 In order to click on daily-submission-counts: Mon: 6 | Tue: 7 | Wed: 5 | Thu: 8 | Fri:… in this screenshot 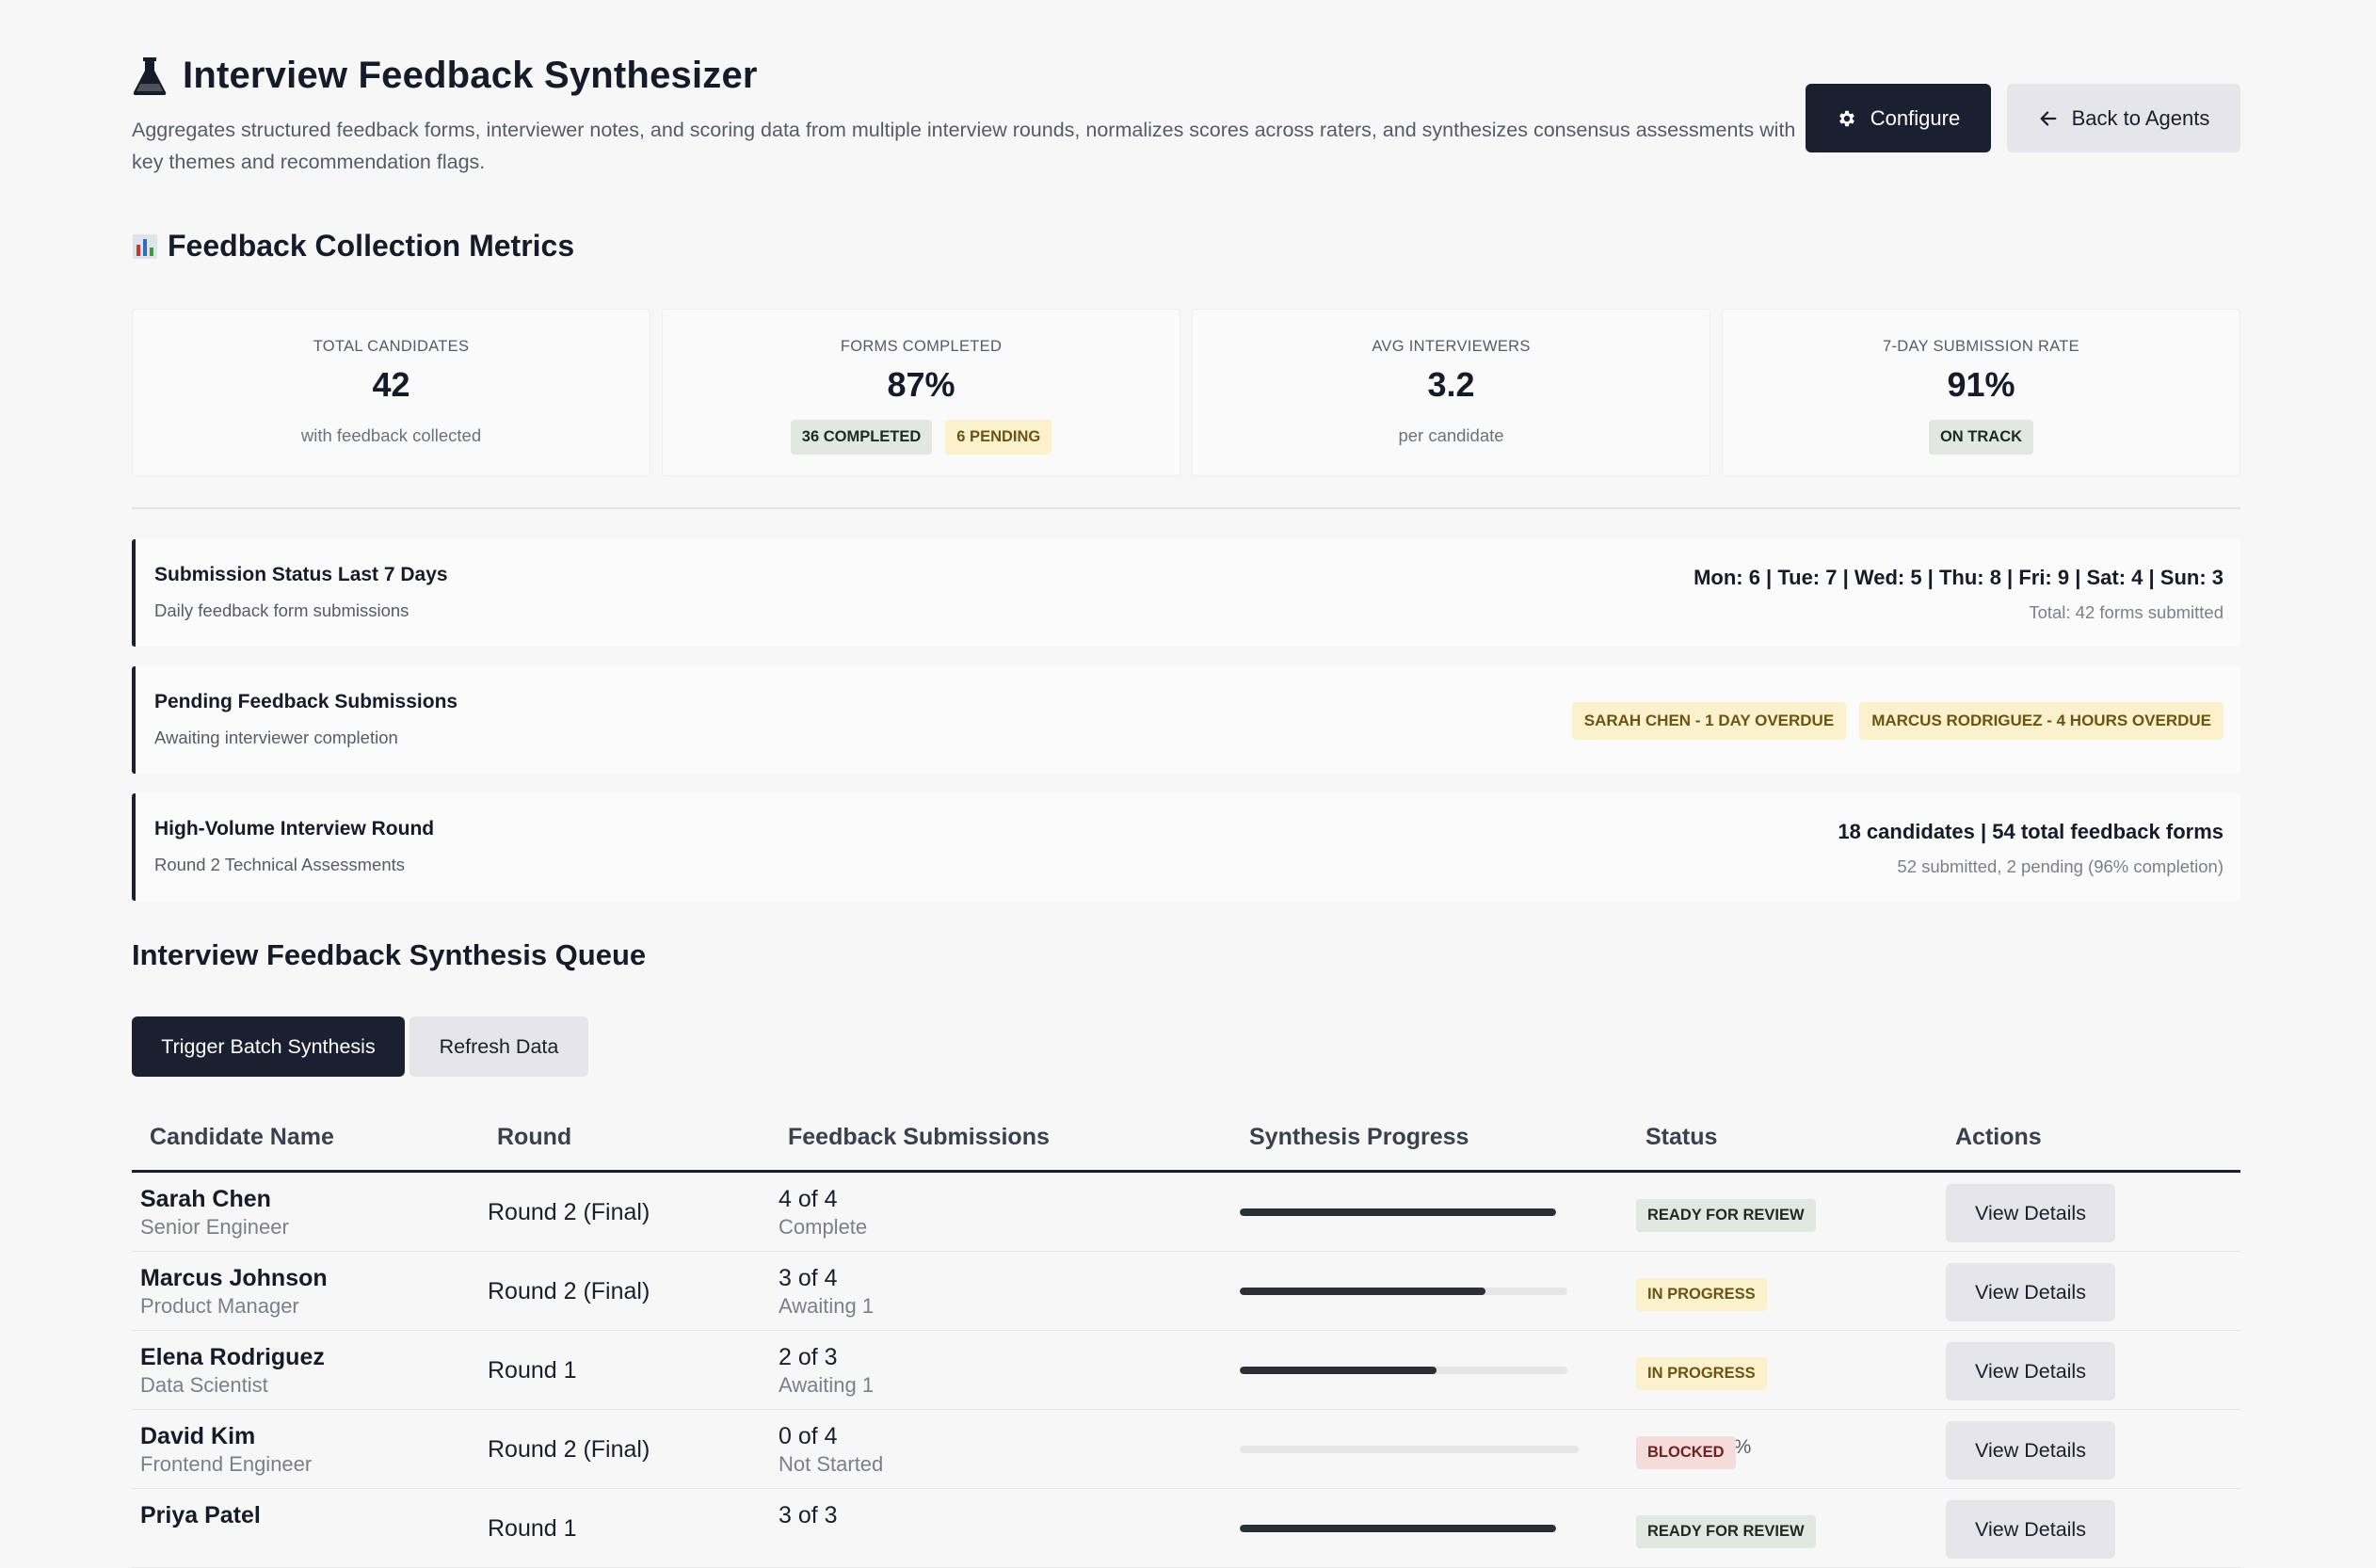, I will do `click(1958, 577)`.